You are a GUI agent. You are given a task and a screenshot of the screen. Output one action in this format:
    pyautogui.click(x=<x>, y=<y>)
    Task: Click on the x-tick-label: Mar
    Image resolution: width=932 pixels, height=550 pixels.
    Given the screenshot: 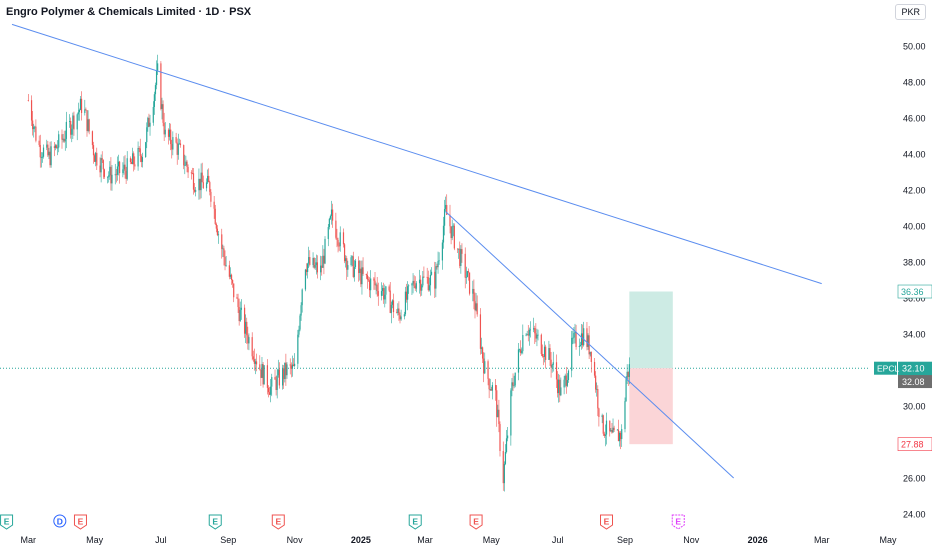 What is the action you would take?
    pyautogui.click(x=29, y=540)
    